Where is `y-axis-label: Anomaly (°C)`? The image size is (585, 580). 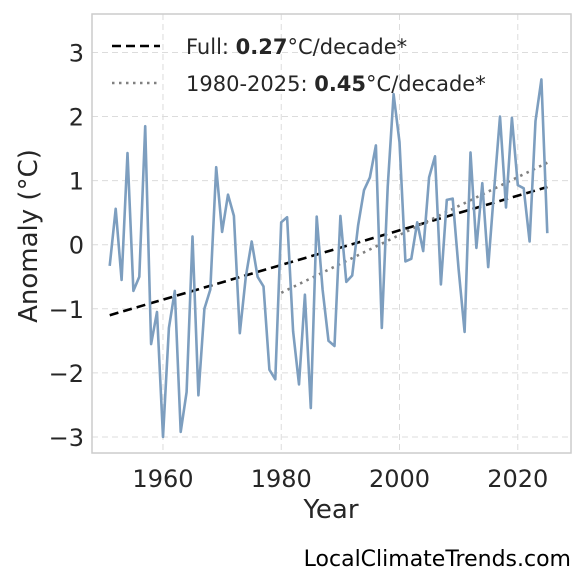
y-axis-label: Anomaly (°C) is located at coordinates (29, 236).